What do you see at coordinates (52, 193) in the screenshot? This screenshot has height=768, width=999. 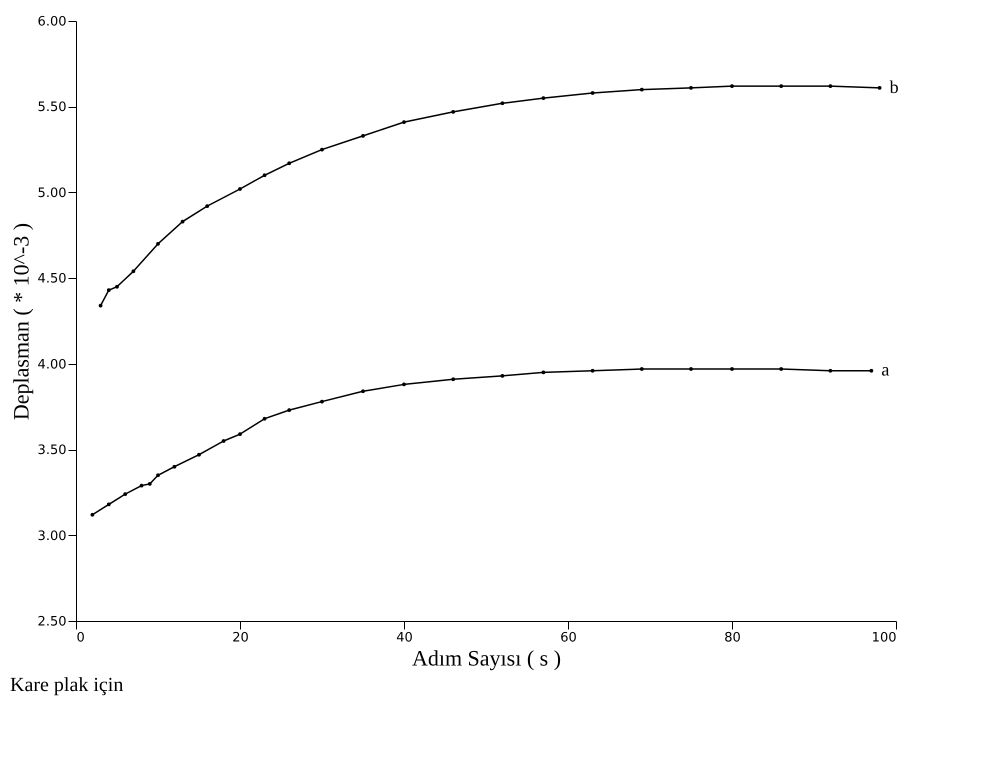 I see `y-tick-label: 5.00` at bounding box center [52, 193].